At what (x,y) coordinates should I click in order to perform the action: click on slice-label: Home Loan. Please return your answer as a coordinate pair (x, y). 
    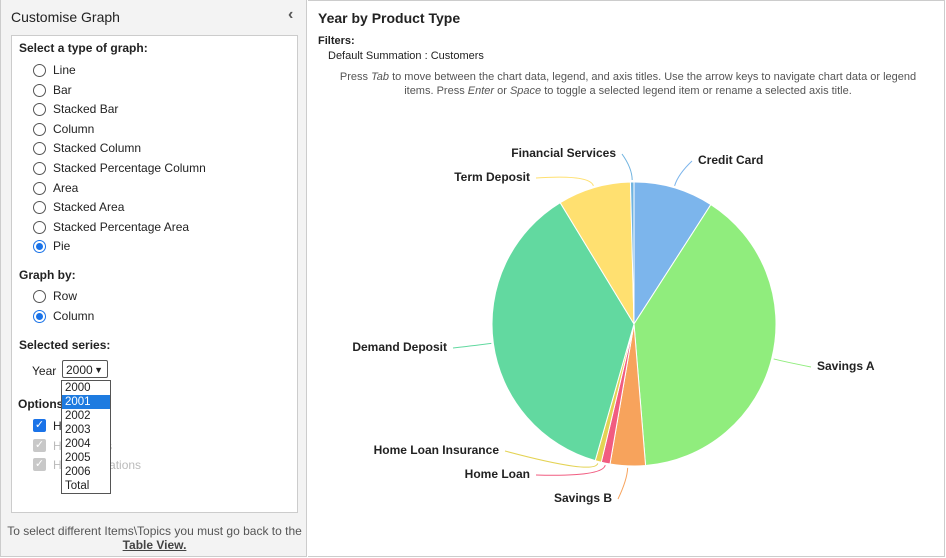
    Looking at the image, I should click on (497, 474).